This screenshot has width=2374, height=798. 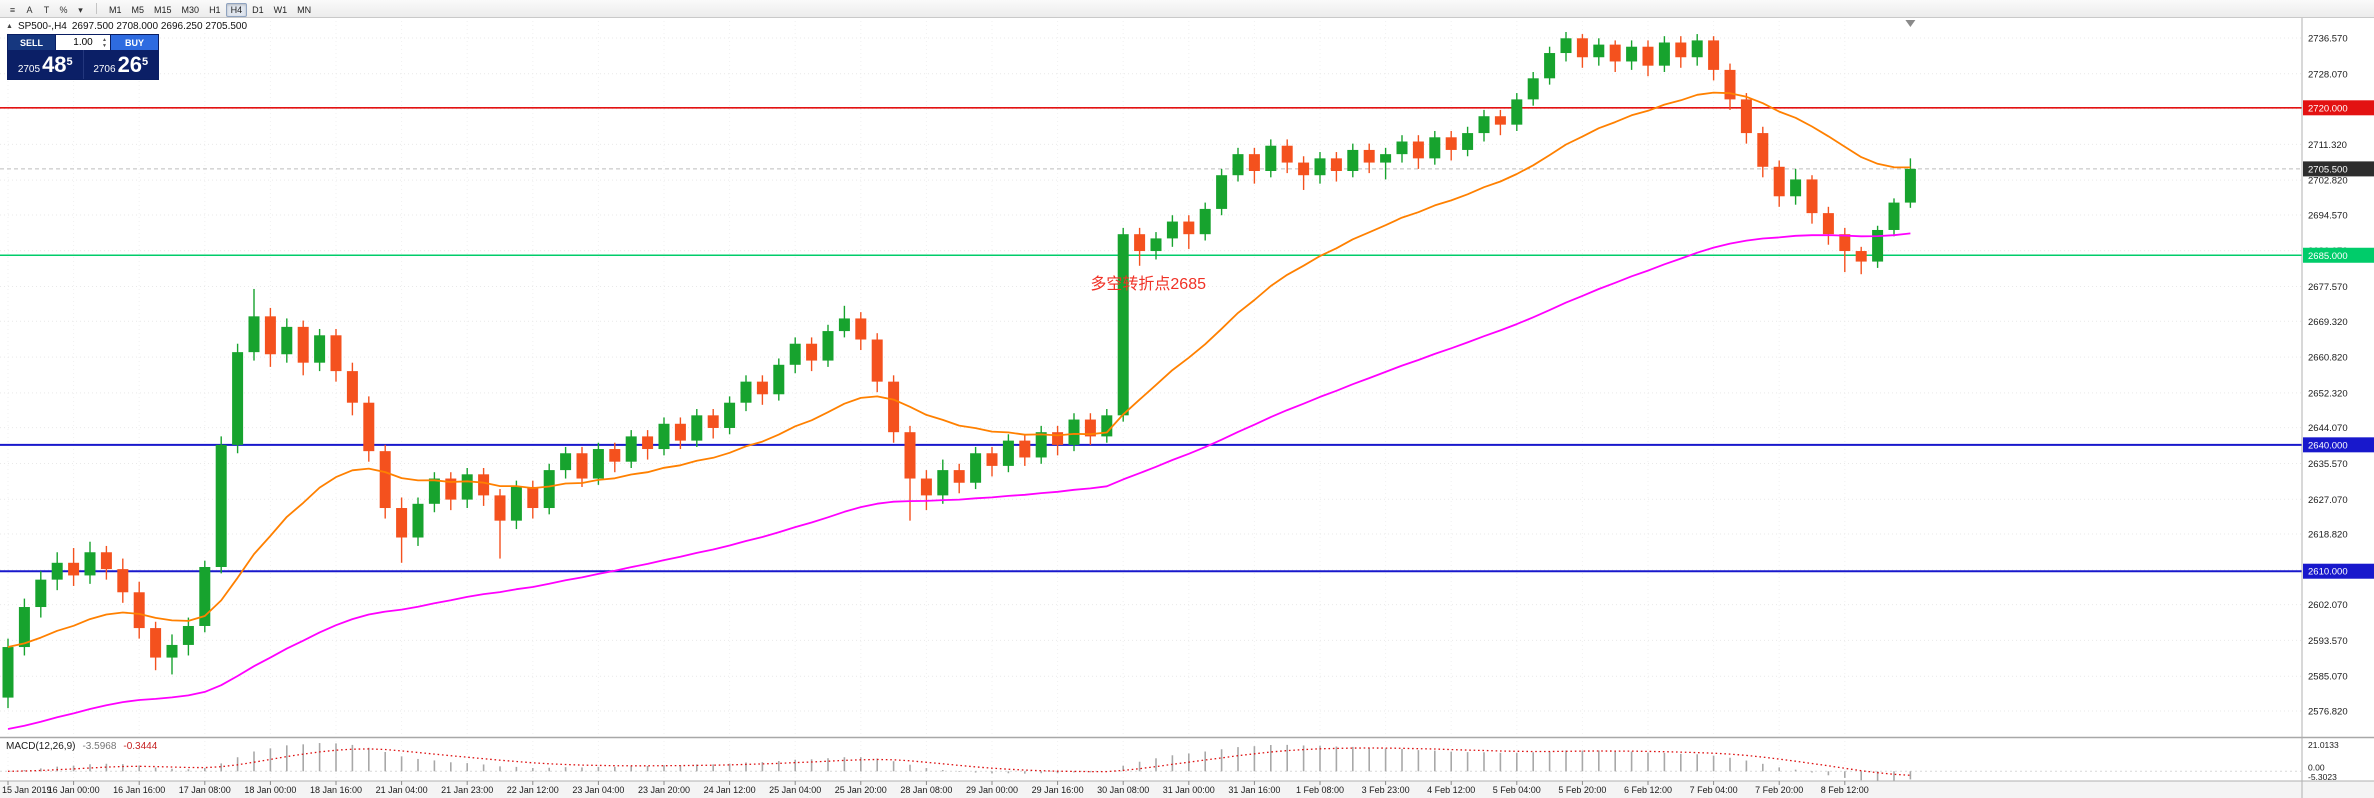 I want to click on sell-price: 2705 48 5, so click(x=46, y=64).